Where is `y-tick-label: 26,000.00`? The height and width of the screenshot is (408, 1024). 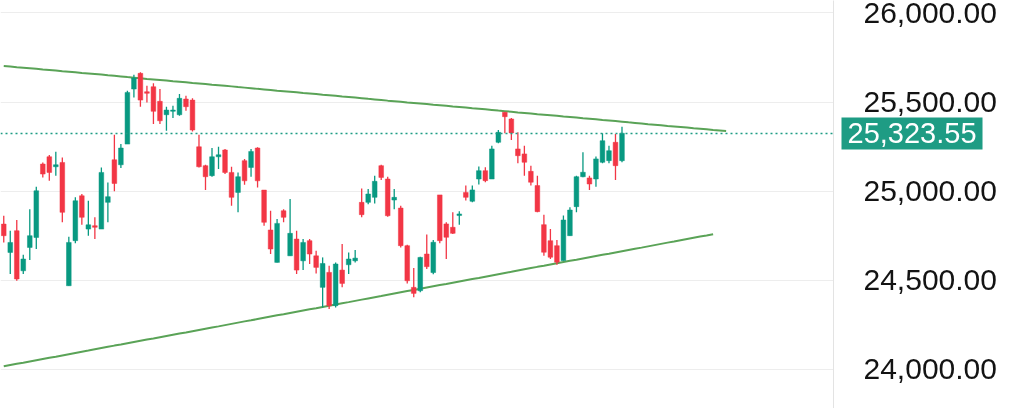 y-tick-label: 26,000.00 is located at coordinates (930, 14).